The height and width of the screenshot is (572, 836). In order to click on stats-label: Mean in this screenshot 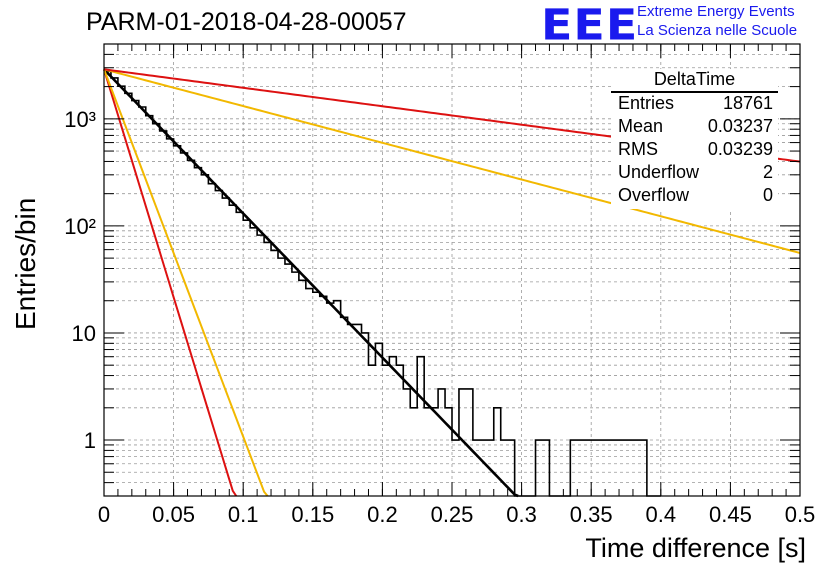, I will do `click(641, 126)`.